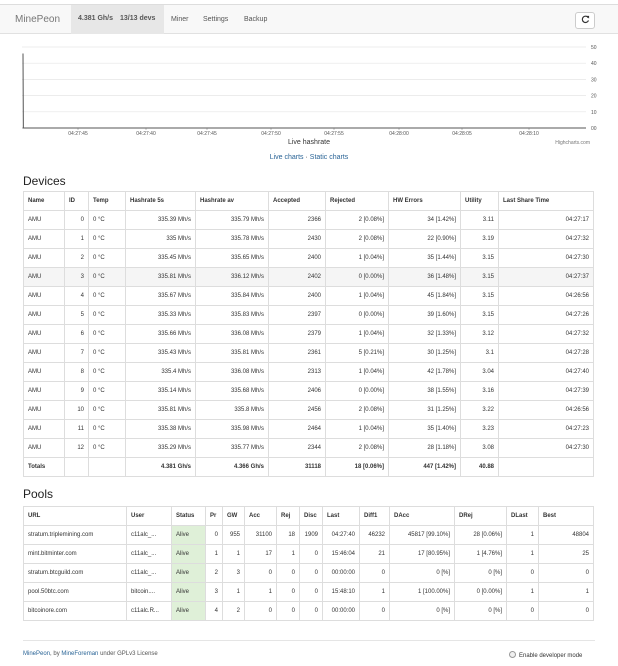 This screenshot has width=618, height=666. I want to click on developer-mode-toggle: Enable developer mode, so click(545, 655).